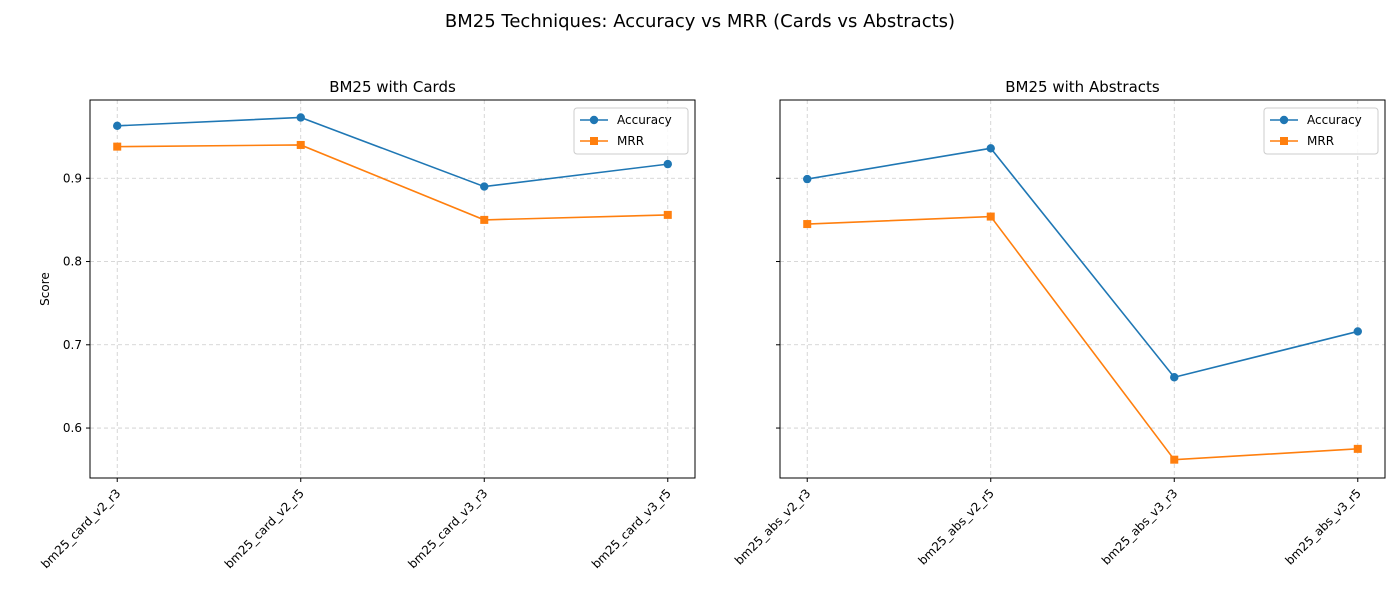 The height and width of the screenshot is (600, 1400). What do you see at coordinates (80, 528) in the screenshot?
I see `x-tick-label: bm25_card_v2_r3` at bounding box center [80, 528].